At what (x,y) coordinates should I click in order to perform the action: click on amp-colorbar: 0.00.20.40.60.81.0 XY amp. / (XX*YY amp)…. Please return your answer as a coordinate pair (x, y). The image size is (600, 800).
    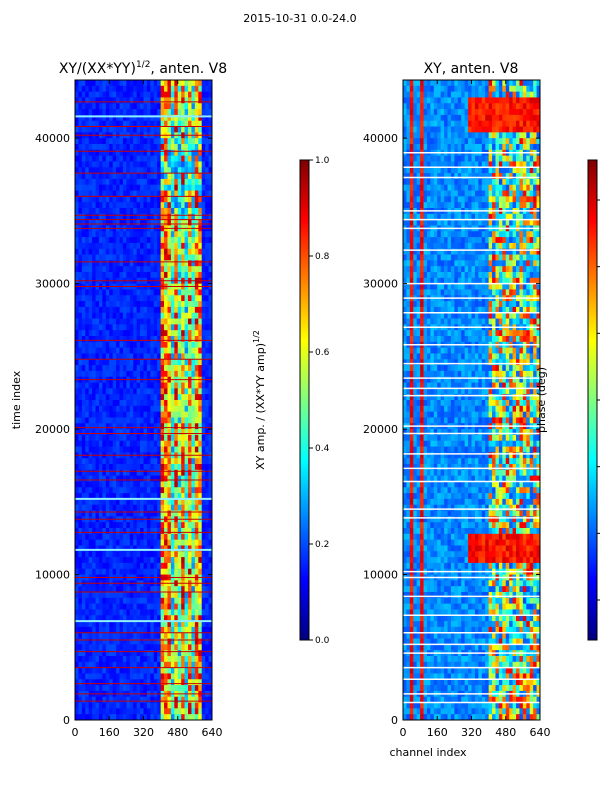
    Looking at the image, I should click on (291, 401).